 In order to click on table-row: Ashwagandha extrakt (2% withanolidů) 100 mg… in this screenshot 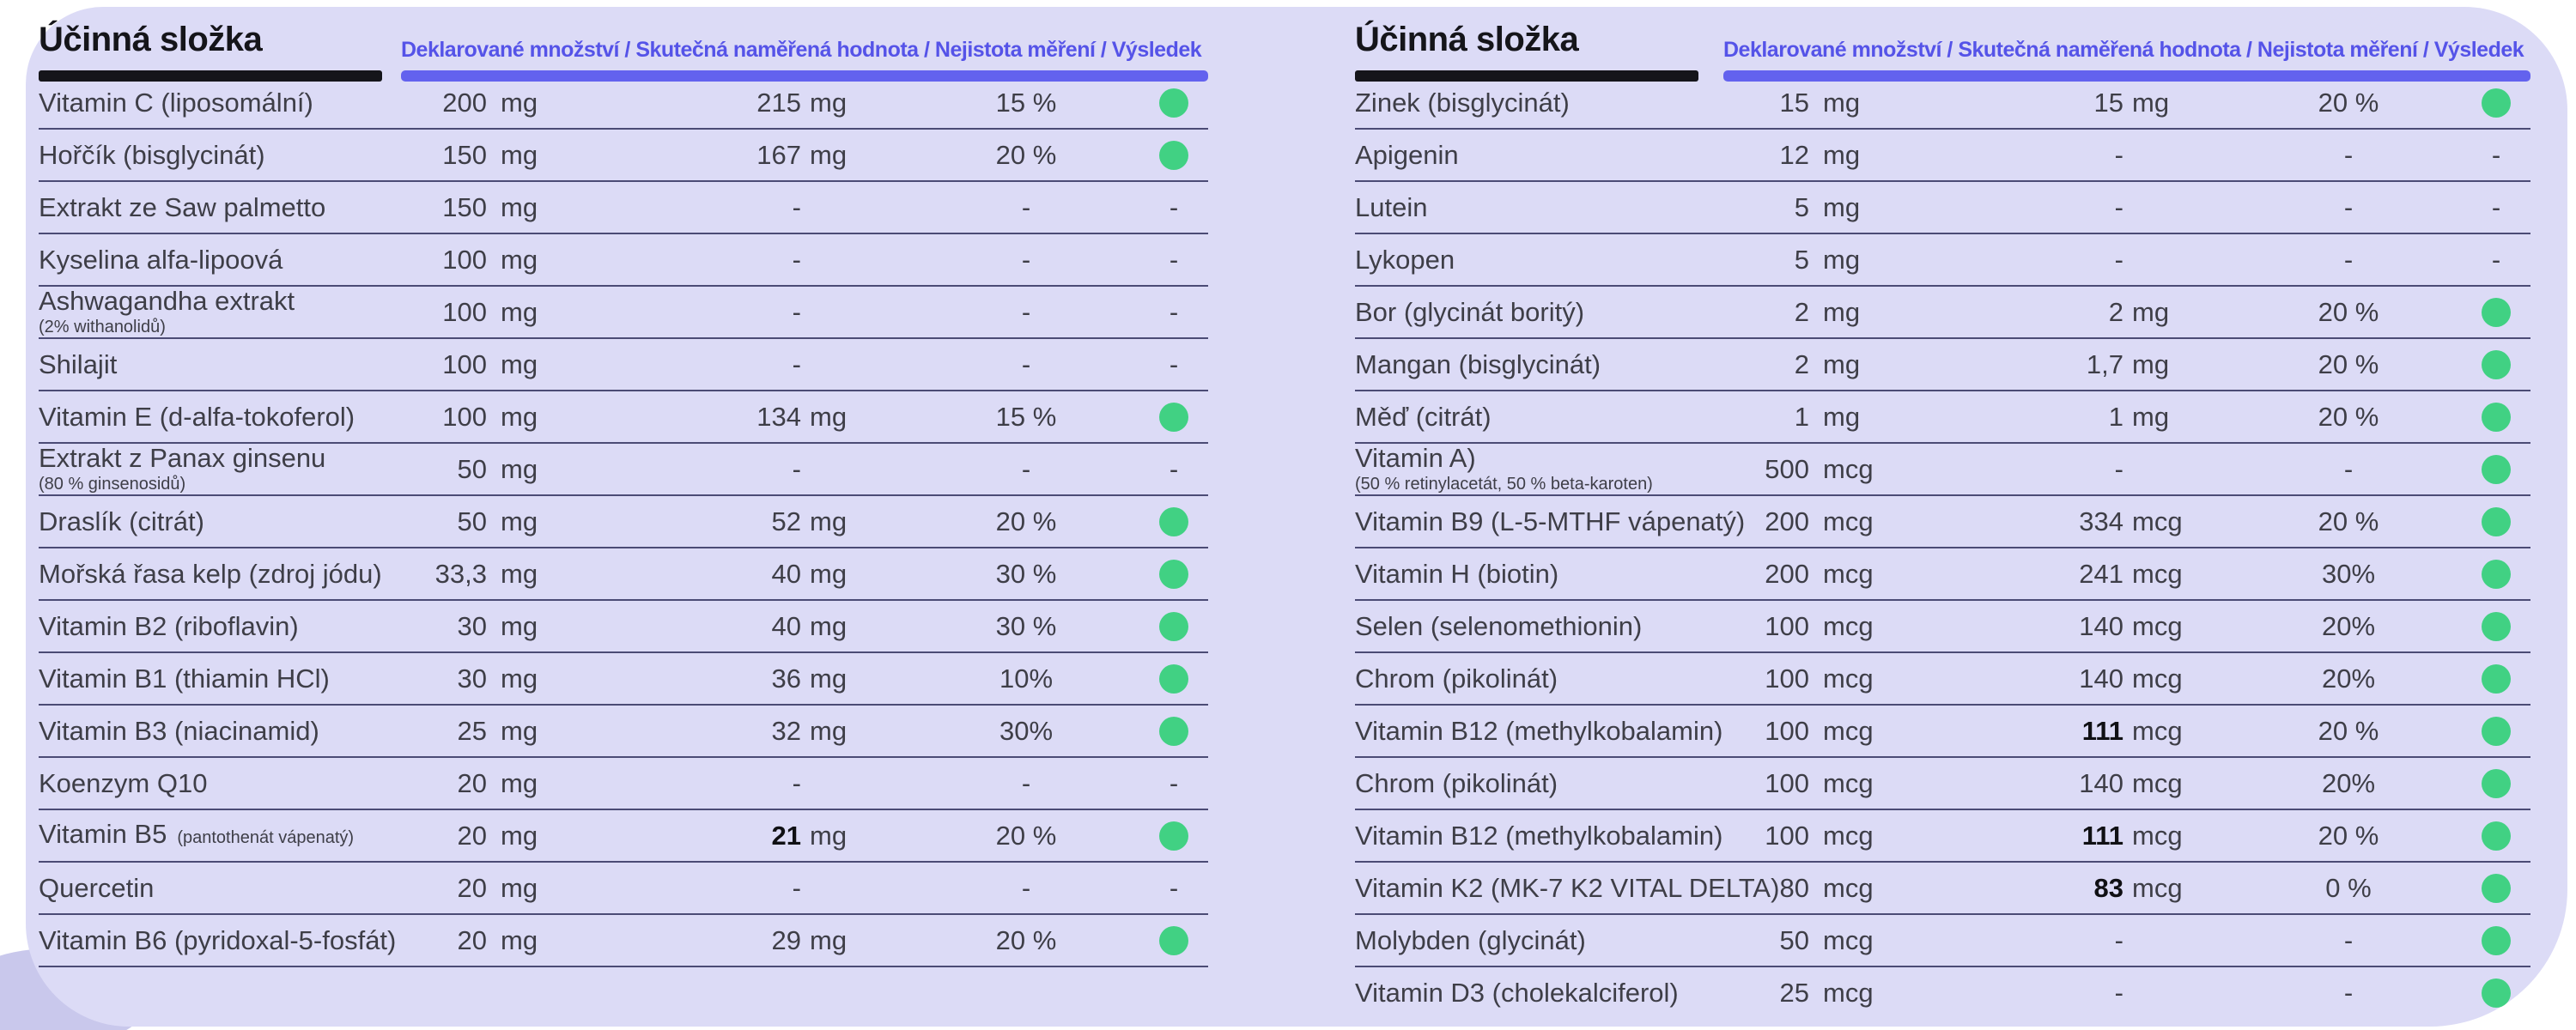, I will do `click(623, 313)`.